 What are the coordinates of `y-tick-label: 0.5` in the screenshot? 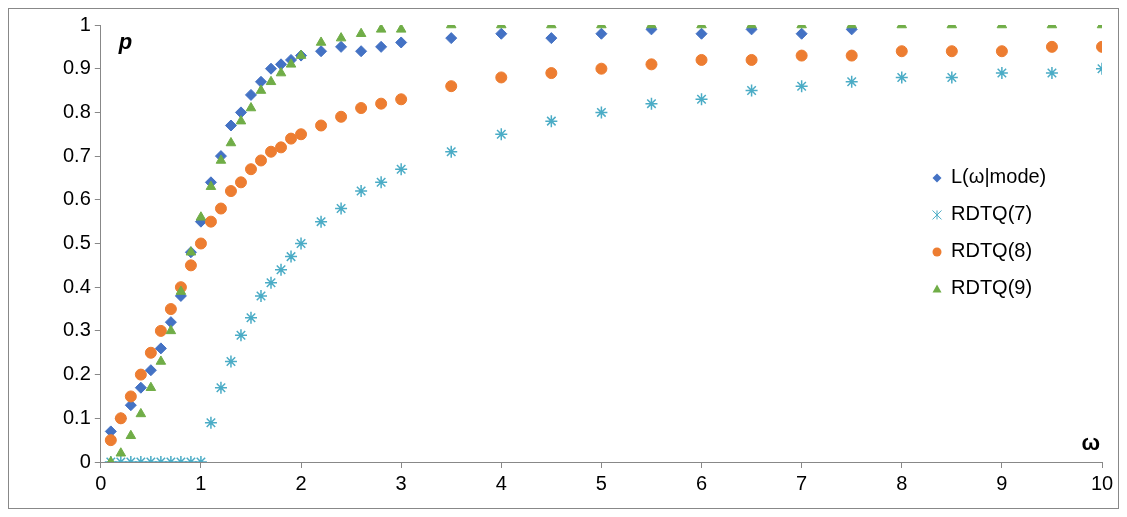 It's located at (76, 242).